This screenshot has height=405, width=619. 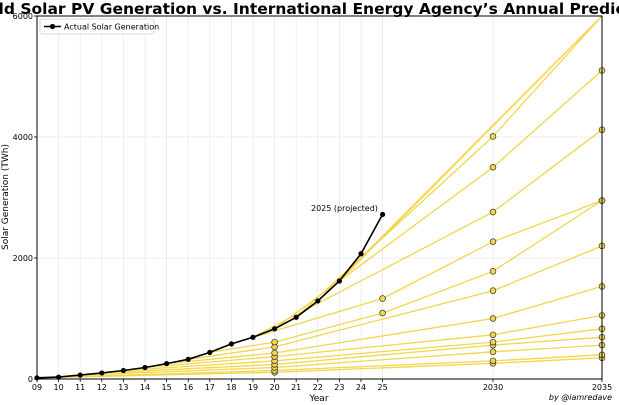 What do you see at coordinates (59, 387) in the screenshot?
I see `x-tick-label: 10` at bounding box center [59, 387].